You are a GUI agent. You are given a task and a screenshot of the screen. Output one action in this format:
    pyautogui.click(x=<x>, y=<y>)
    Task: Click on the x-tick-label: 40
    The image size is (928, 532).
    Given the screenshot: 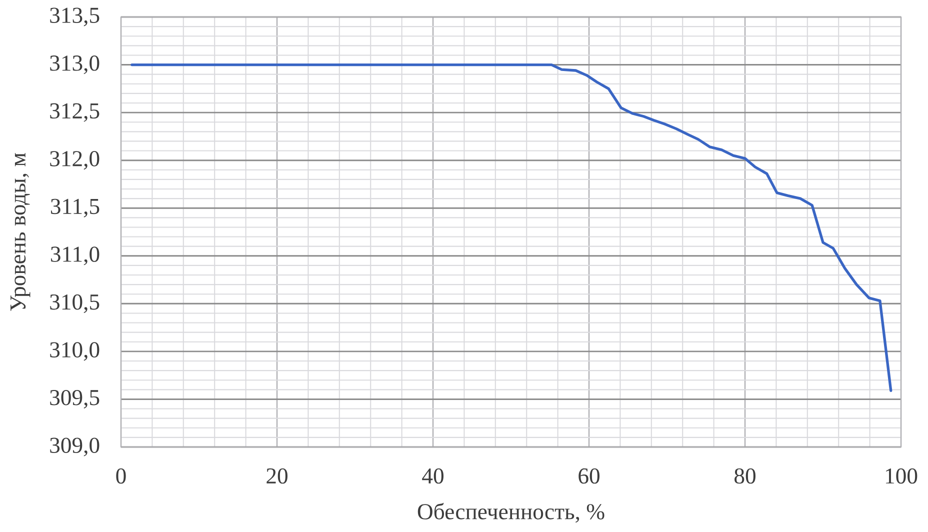 What is the action you would take?
    pyautogui.click(x=433, y=476)
    